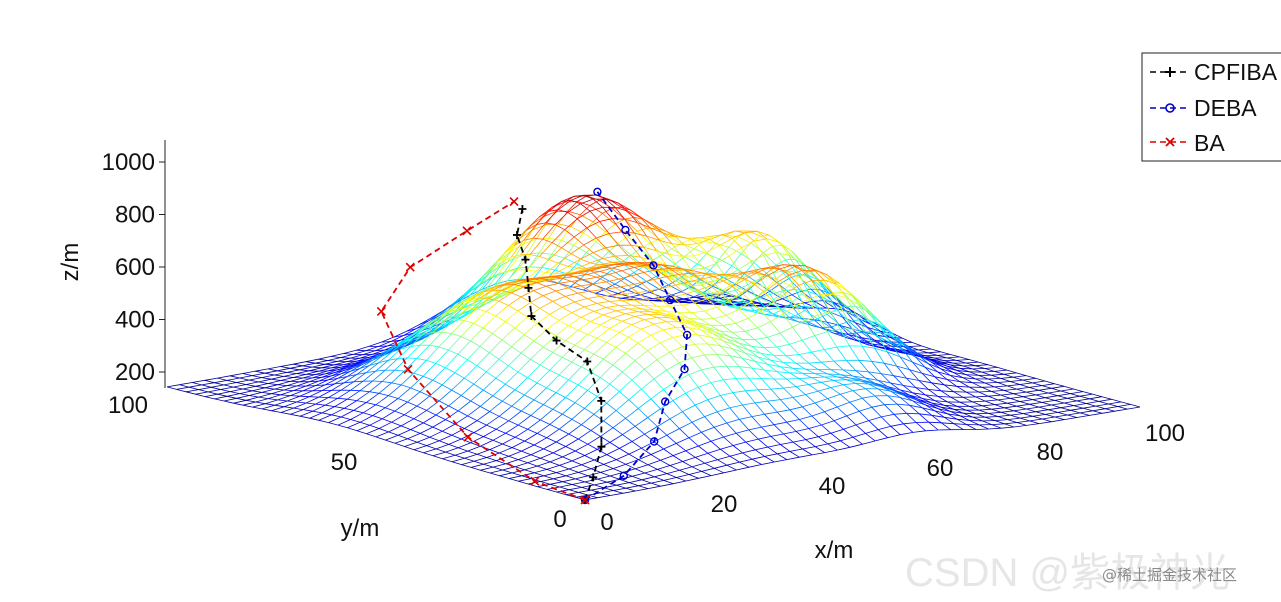  Describe the element at coordinates (70, 262) in the screenshot. I see `z-axis-title: z/m` at that location.